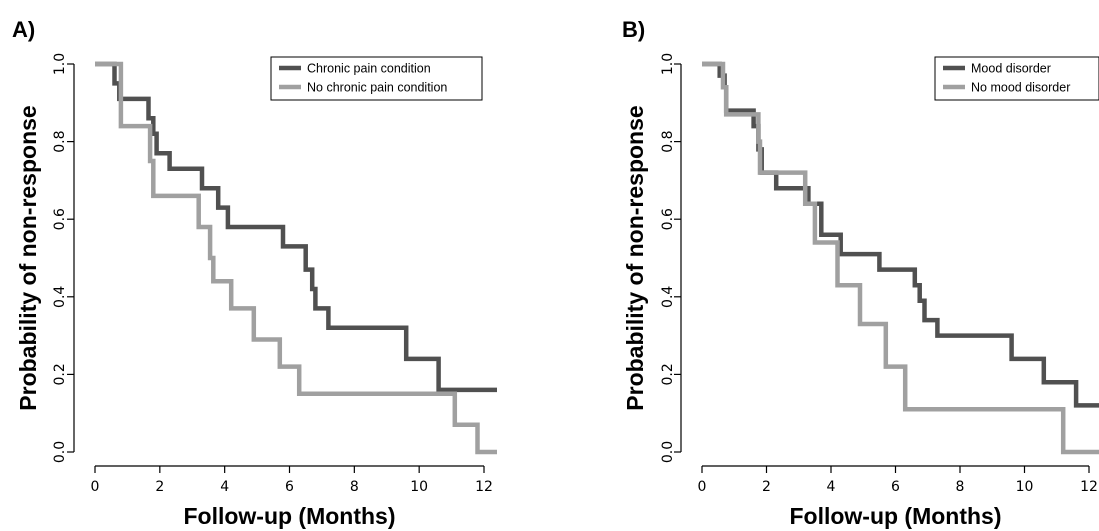 The image size is (1099, 531). What do you see at coordinates (377, 88) in the screenshot?
I see `legend-label: No chronic pain condition` at bounding box center [377, 88].